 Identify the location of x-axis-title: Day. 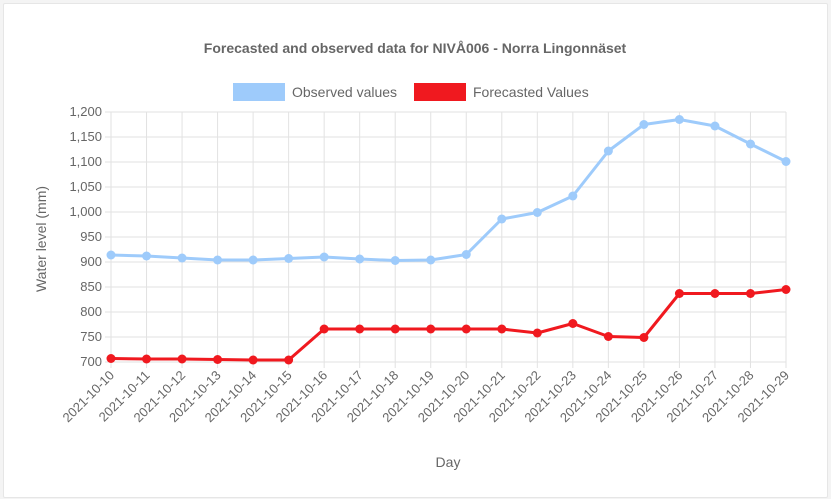
(448, 462).